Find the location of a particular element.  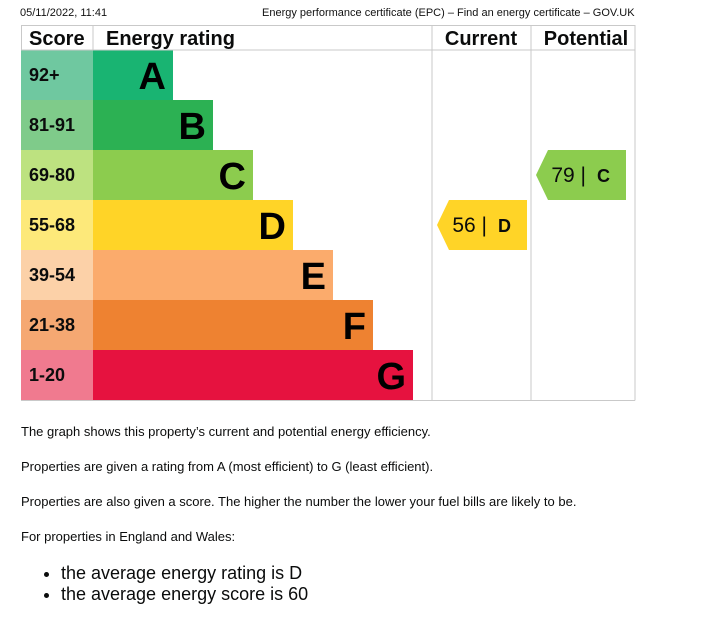

score-cell-e is located at coordinates (57, 275).